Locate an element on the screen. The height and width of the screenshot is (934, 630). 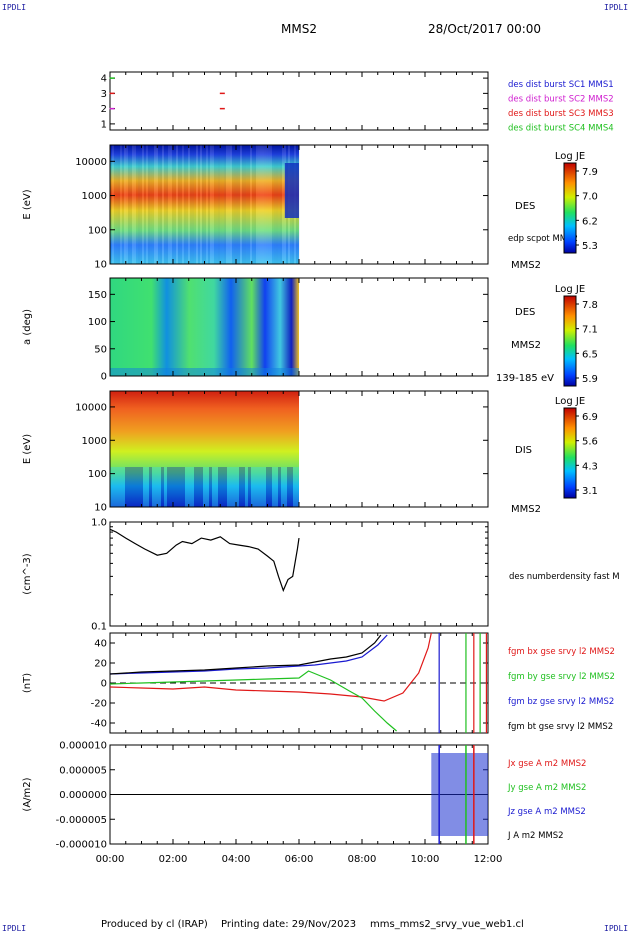
des-energy-ylabel: E (eV) is located at coordinates (27, 204).